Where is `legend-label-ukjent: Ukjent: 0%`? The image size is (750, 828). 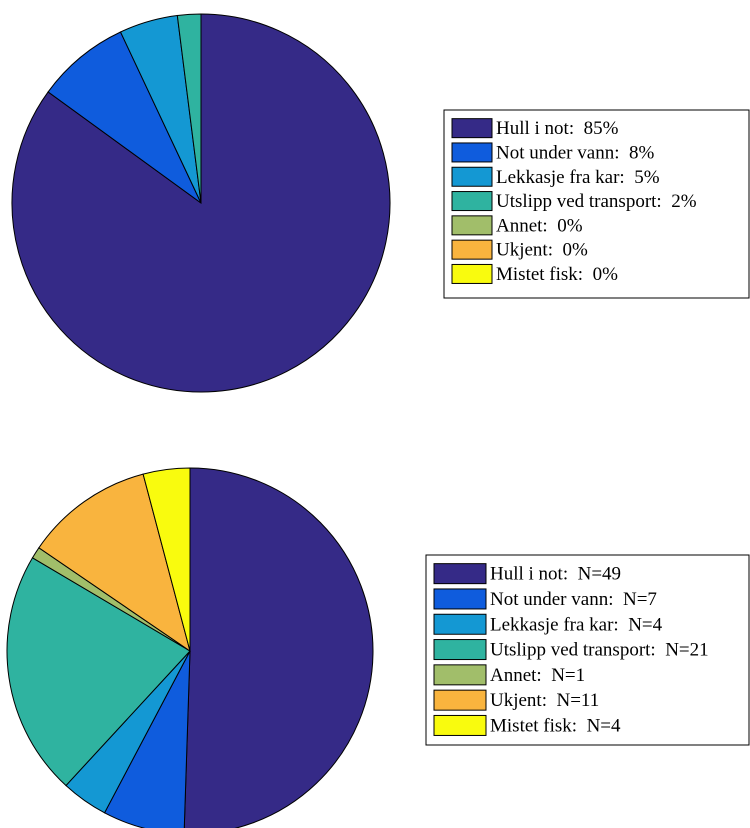
legend-label-ukjent: Ukjent: 0% is located at coordinates (542, 250).